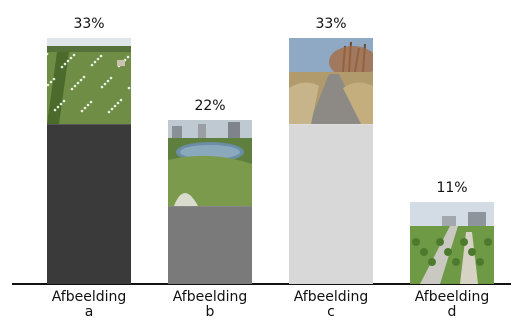 The height and width of the screenshot is (326, 521). What do you see at coordinates (331, 204) in the screenshot?
I see `bar-c` at bounding box center [331, 204].